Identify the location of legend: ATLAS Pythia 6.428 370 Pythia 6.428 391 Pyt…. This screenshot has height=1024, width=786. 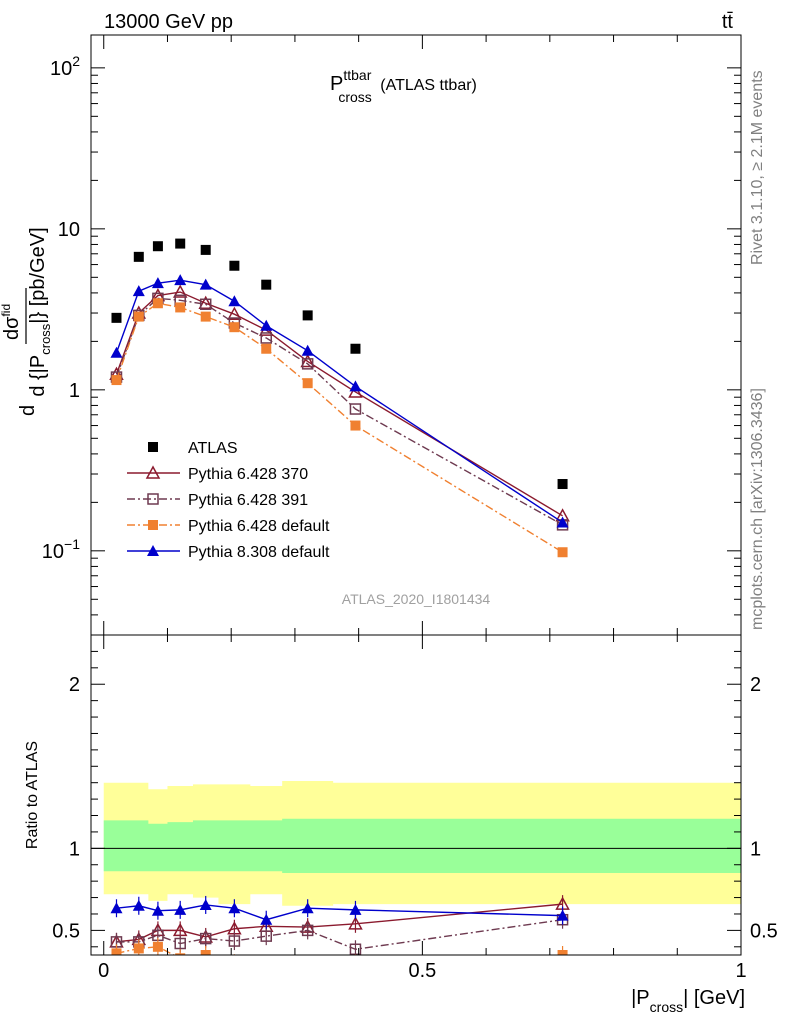
(228, 500).